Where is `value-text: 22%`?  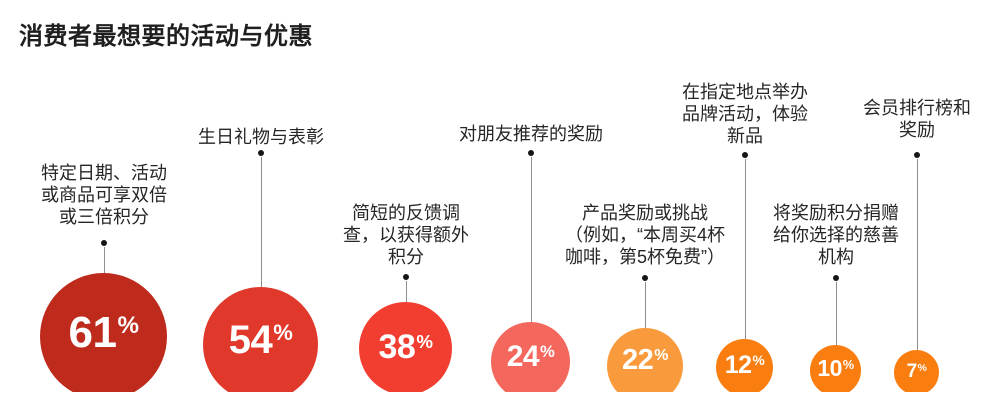 value-text: 22% is located at coordinates (645, 359).